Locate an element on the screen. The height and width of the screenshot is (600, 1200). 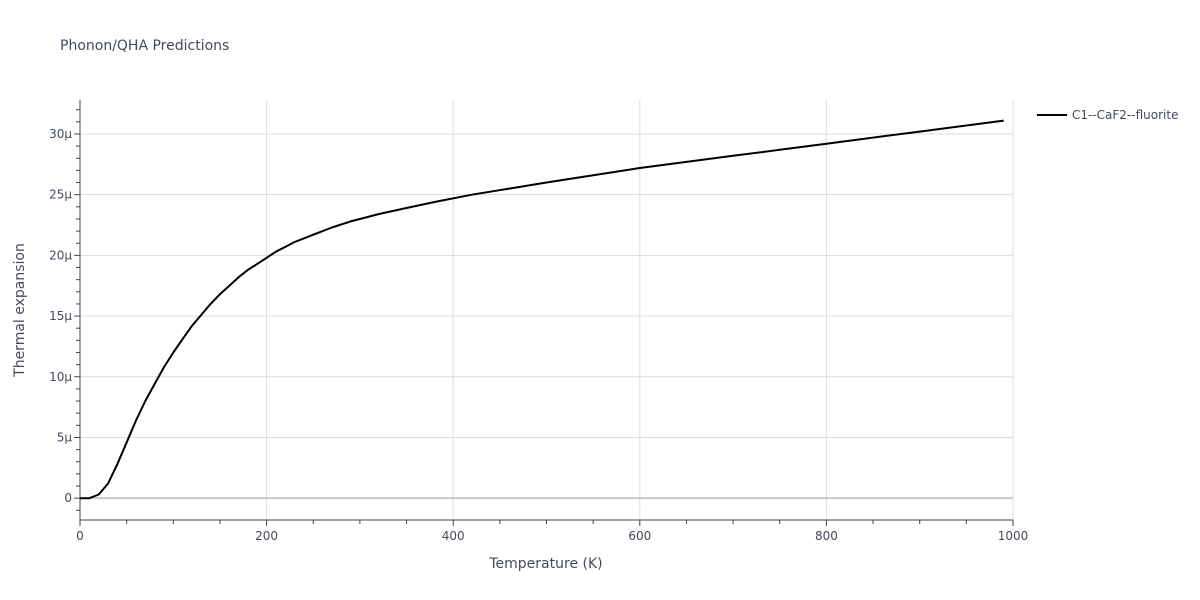
x-tick-label: 200 is located at coordinates (266, 536).